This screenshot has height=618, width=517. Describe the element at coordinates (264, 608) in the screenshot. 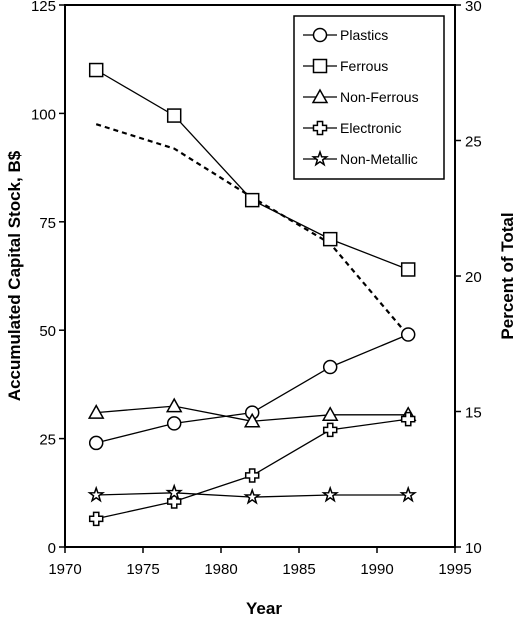

I see `x-axis-title: Year` at that location.